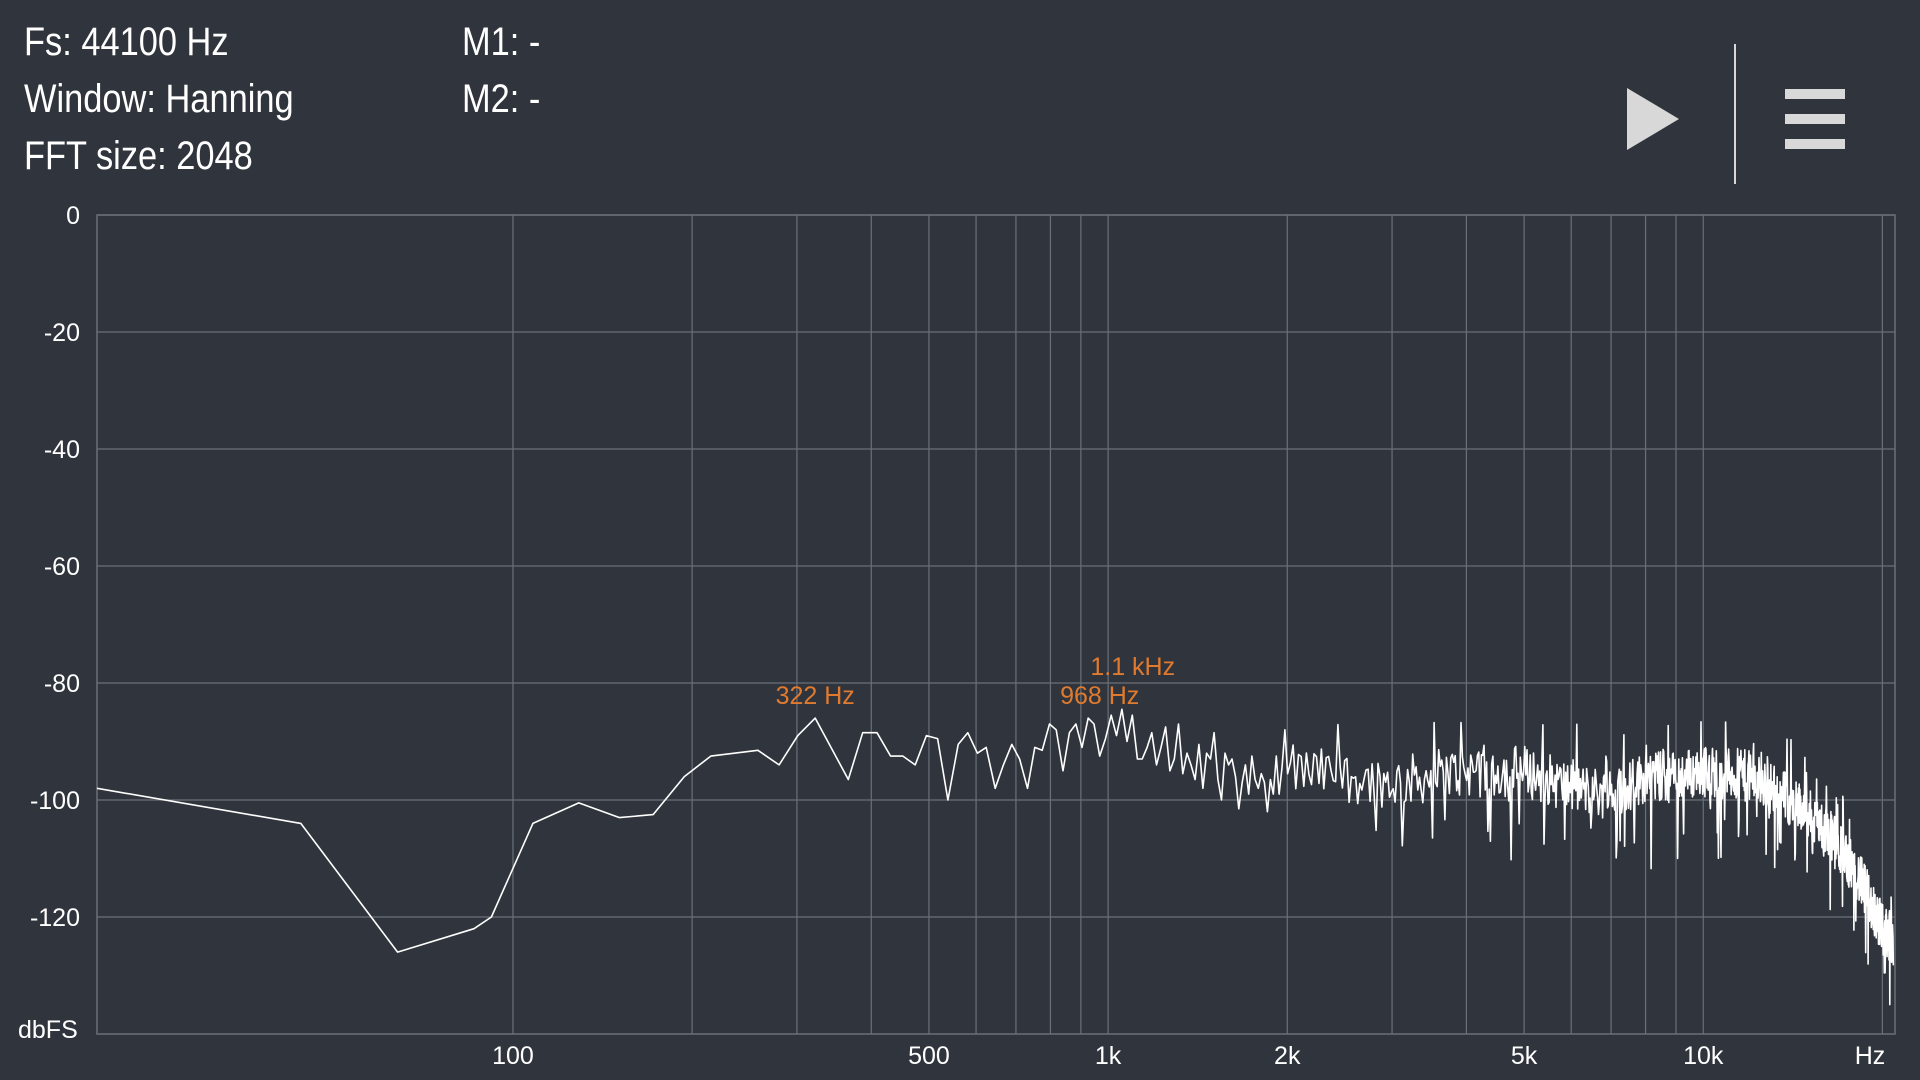  What do you see at coordinates (1870, 1056) in the screenshot?
I see `x-axis-unit-label: Hz` at bounding box center [1870, 1056].